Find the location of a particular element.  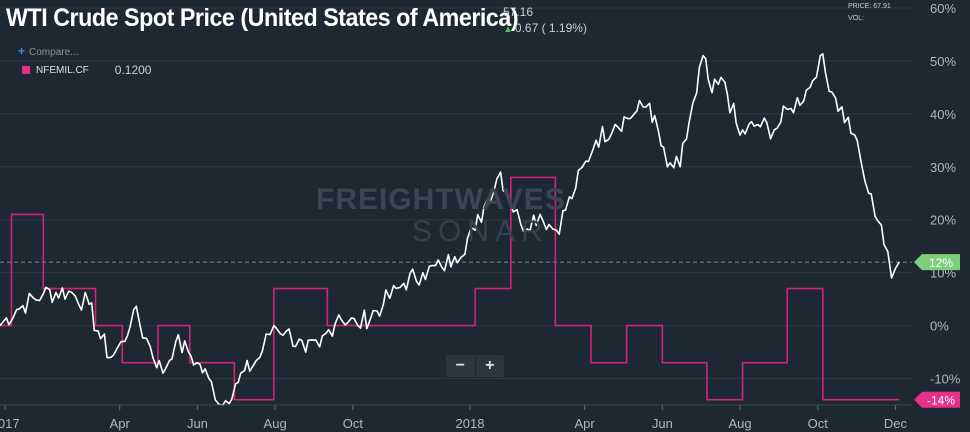

badge-nfemilcf: -14% is located at coordinates (937, 399).